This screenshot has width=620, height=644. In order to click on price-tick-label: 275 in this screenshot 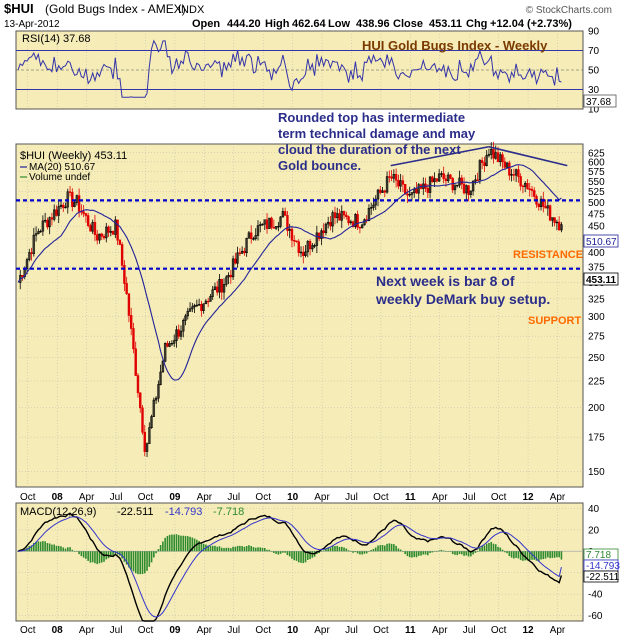, I will do `click(596, 337)`.